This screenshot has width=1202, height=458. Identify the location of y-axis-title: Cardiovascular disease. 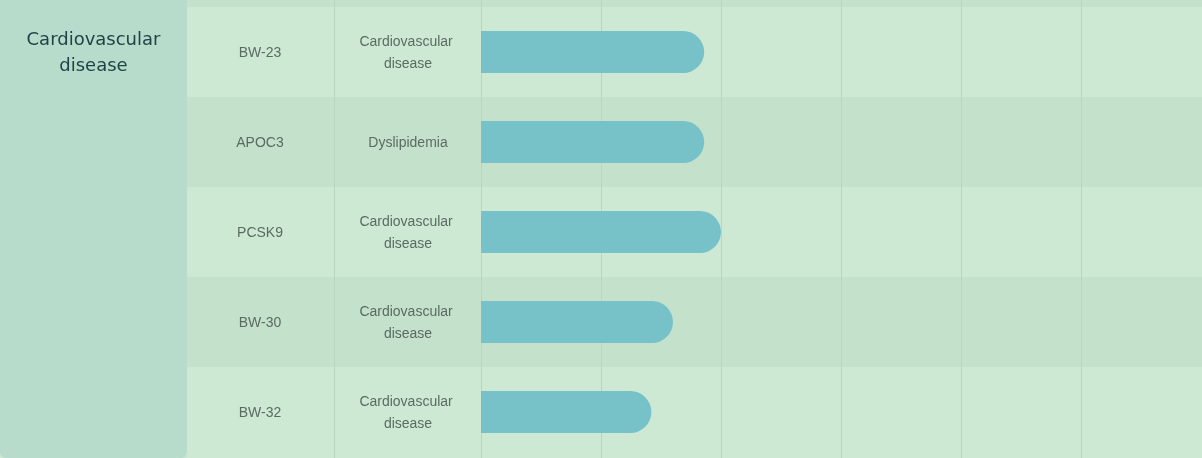
(408, 52).